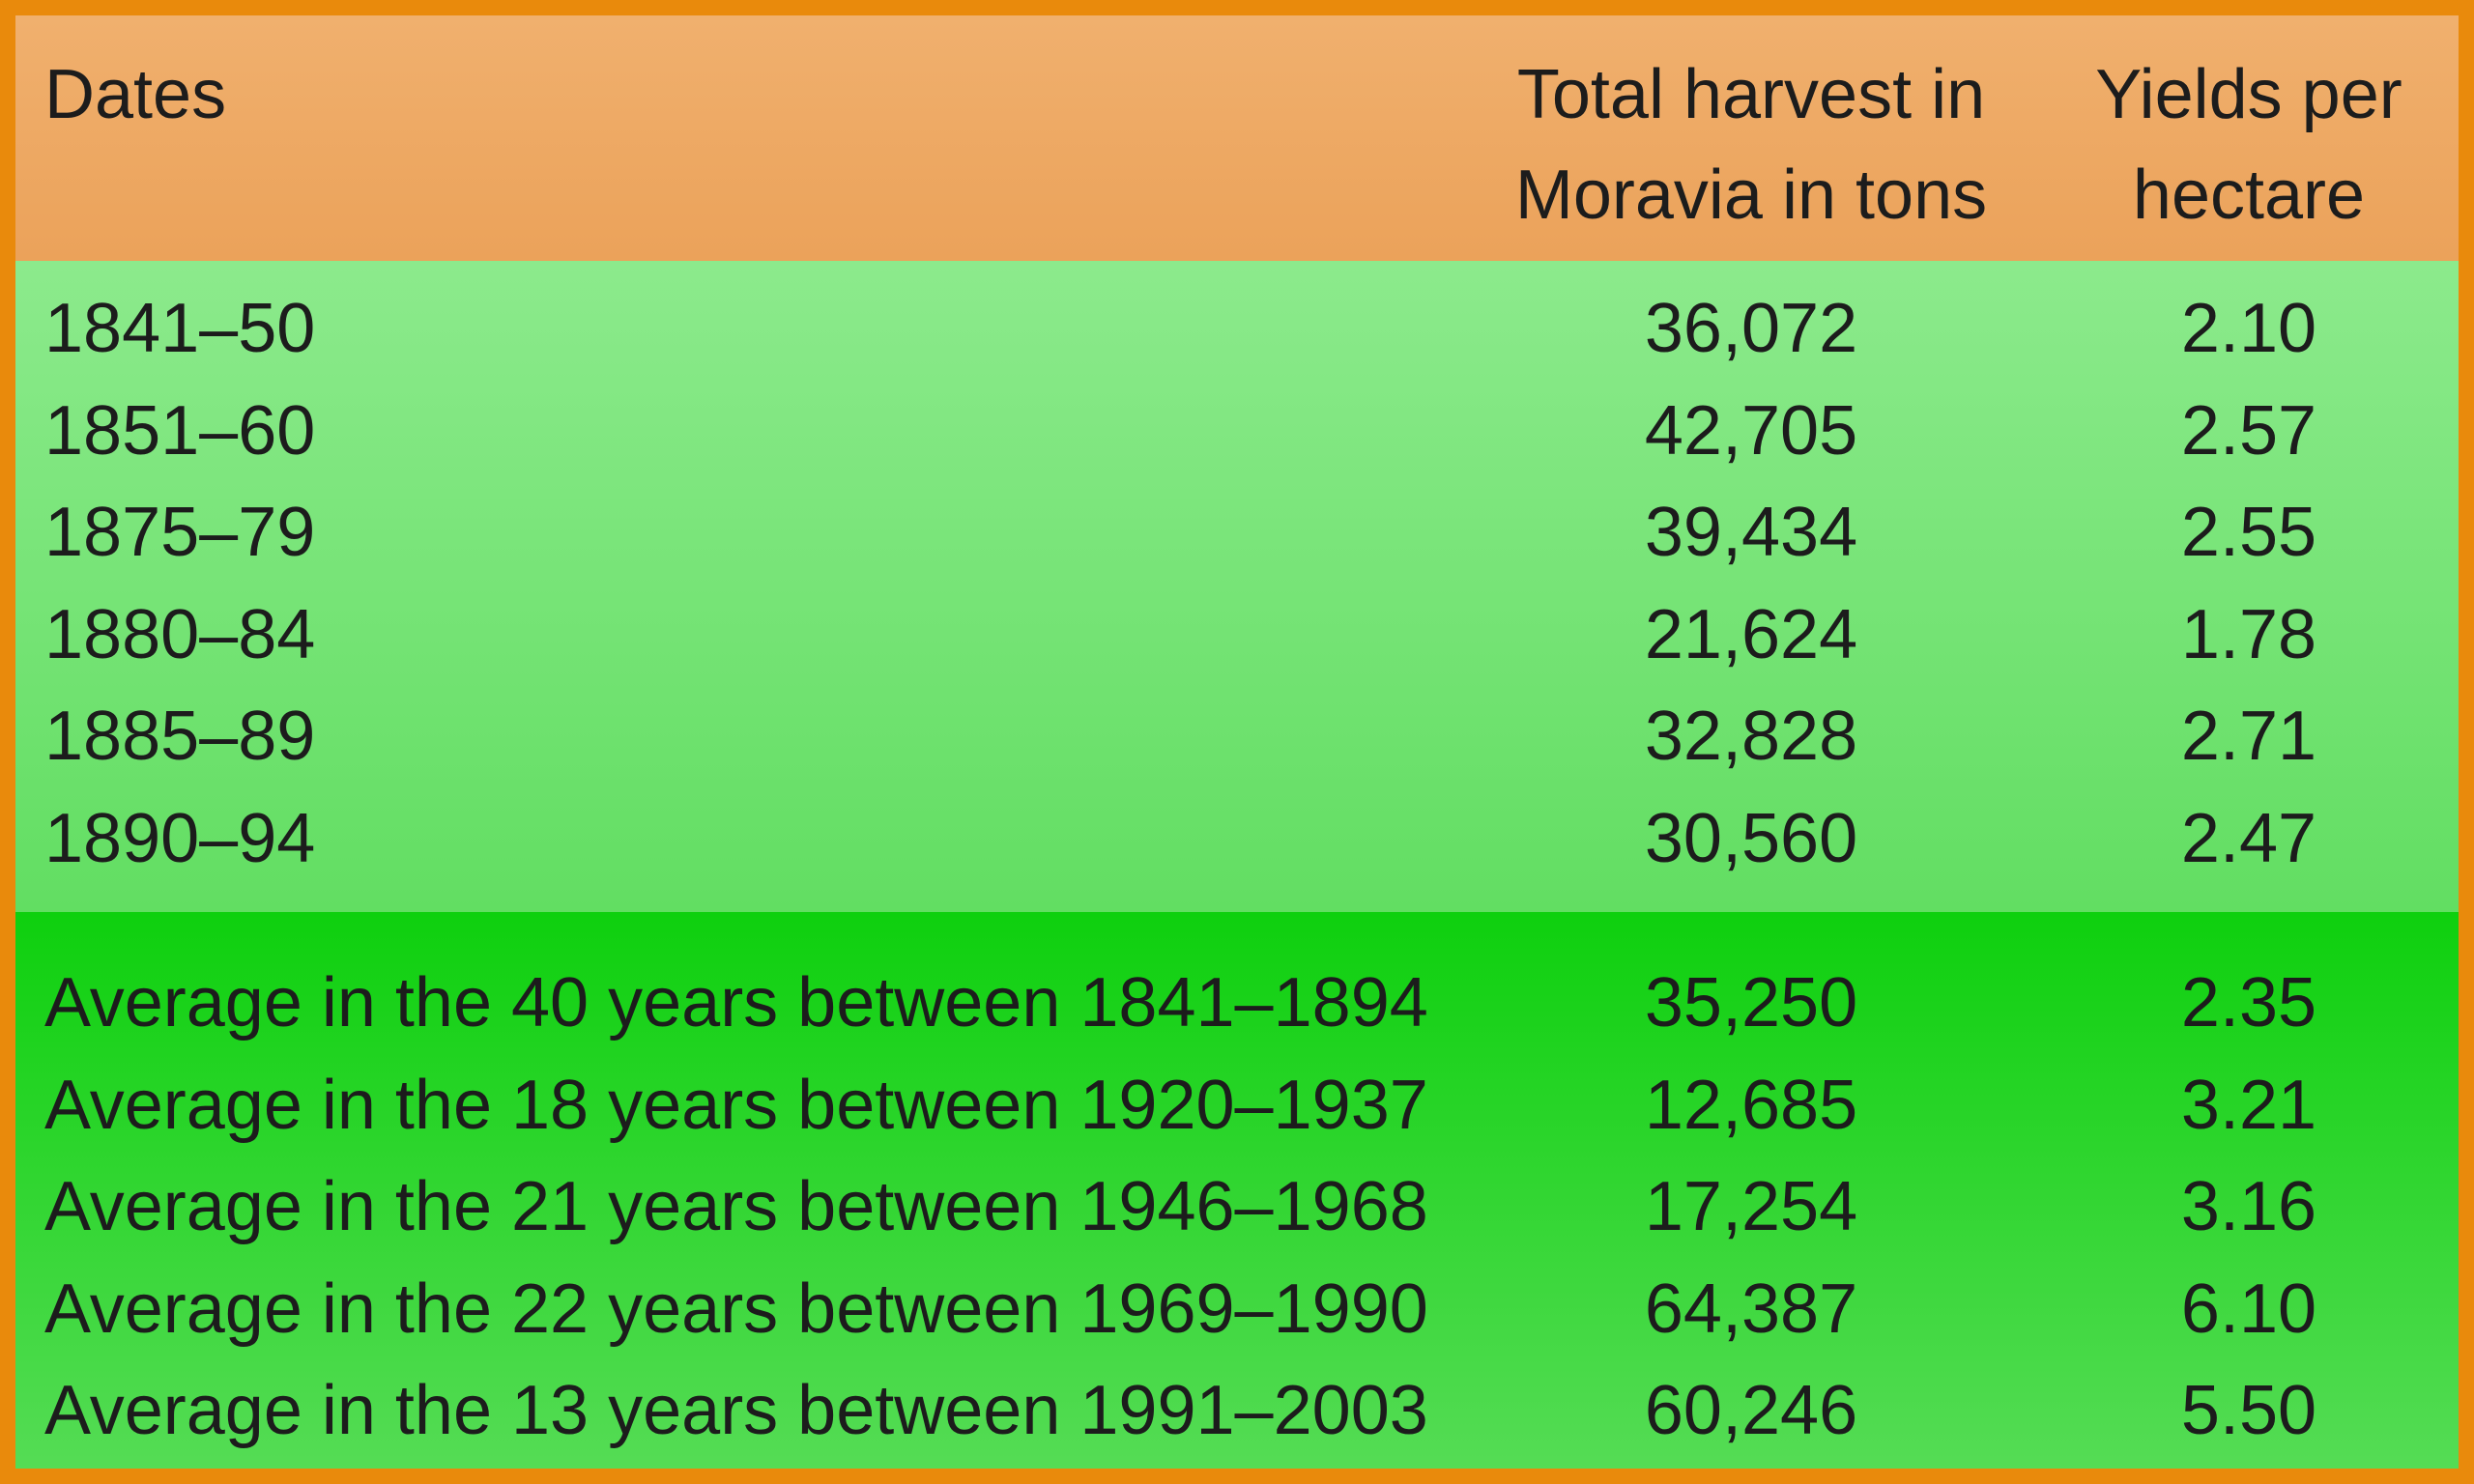 The width and height of the screenshot is (2474, 1484). I want to click on date-cell: 1841–50, so click(180, 329).